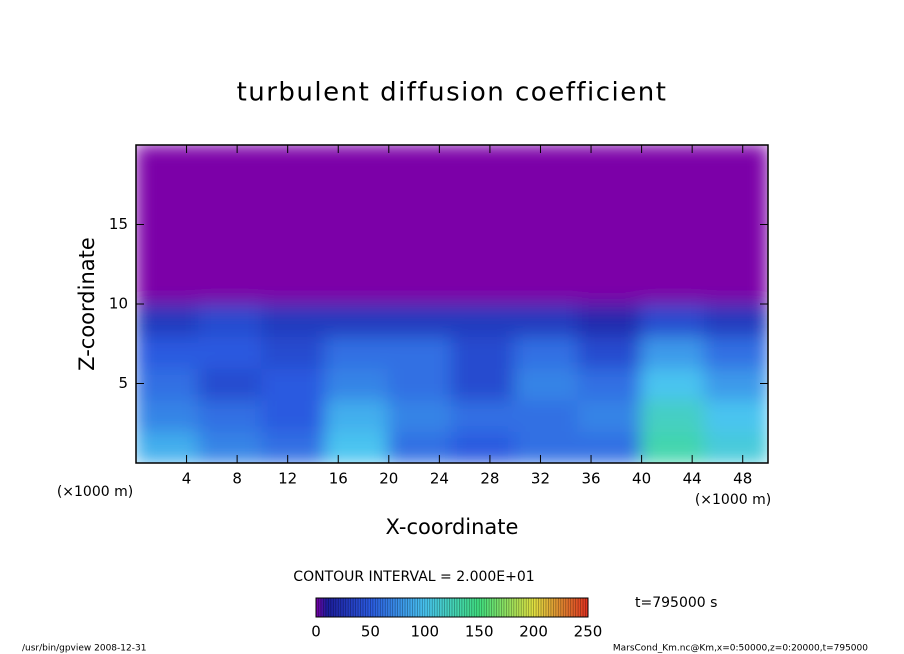 The height and width of the screenshot is (654, 904). I want to click on x-tick-label: 40, so click(641, 479).